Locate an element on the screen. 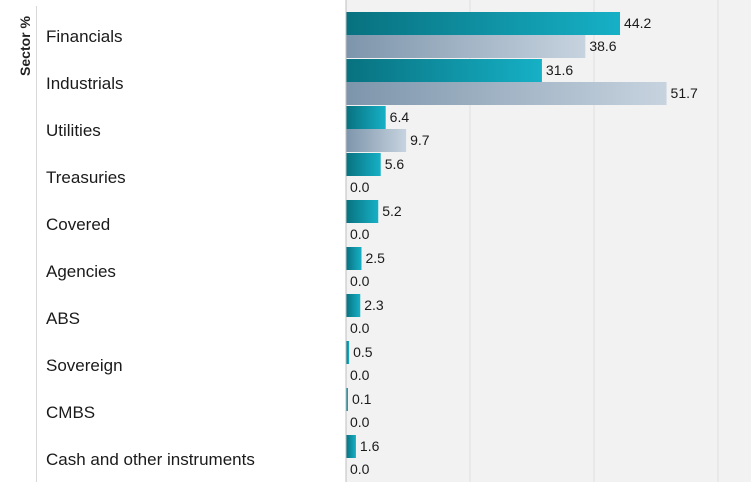 Image resolution: width=751 pixels, height=482 pixels. category-label: ABS is located at coordinates (63, 318).